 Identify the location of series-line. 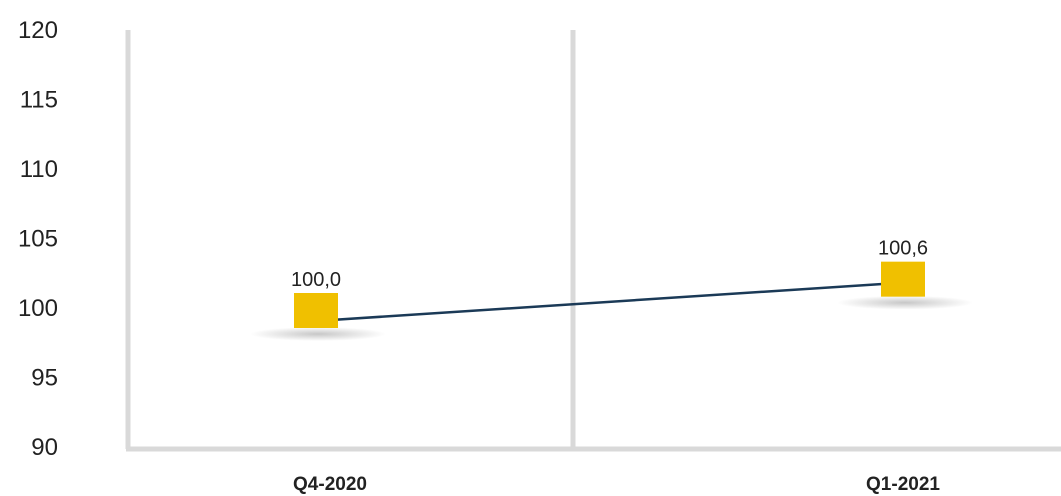
(609, 302).